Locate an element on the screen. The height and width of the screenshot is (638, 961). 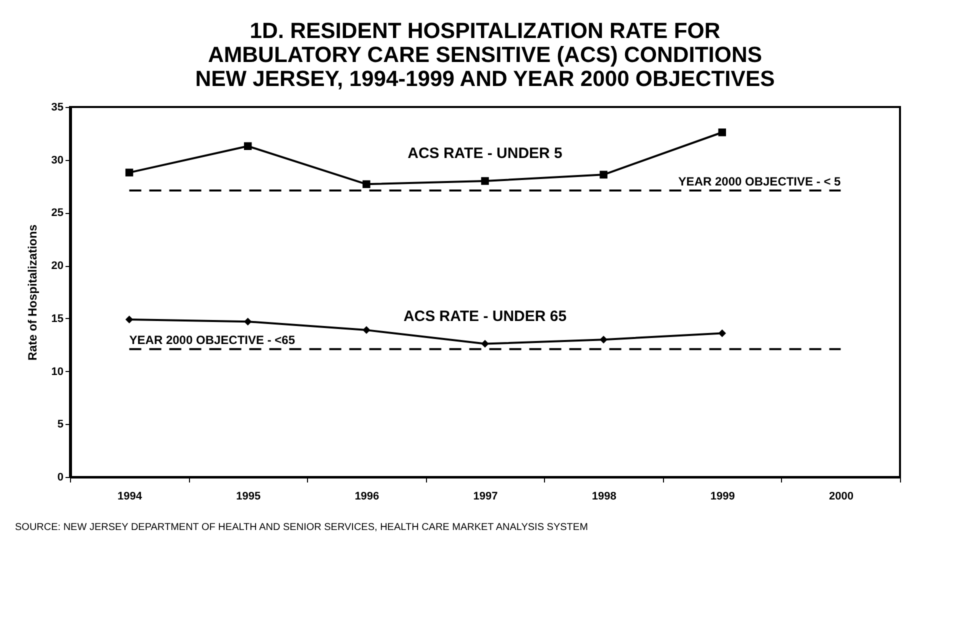
series-label: ACS RATE - UNDER 5 is located at coordinates (485, 153).